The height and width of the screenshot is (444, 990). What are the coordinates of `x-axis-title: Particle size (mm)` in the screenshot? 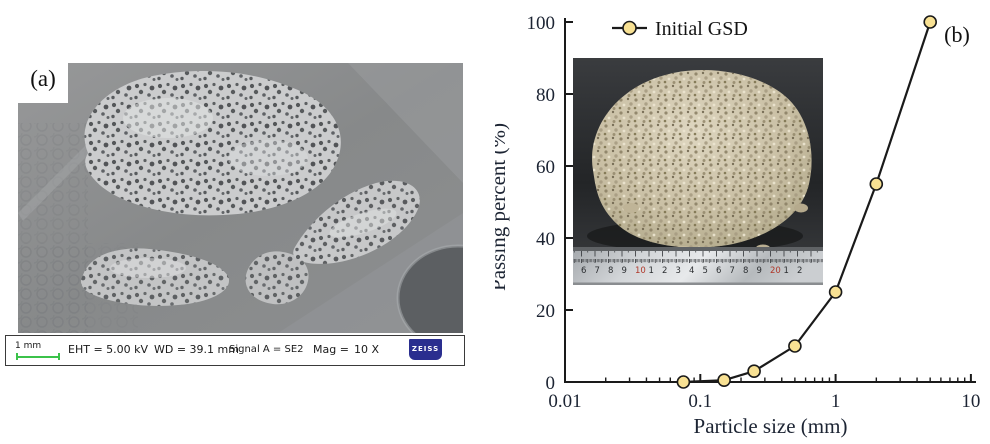 It's located at (771, 426).